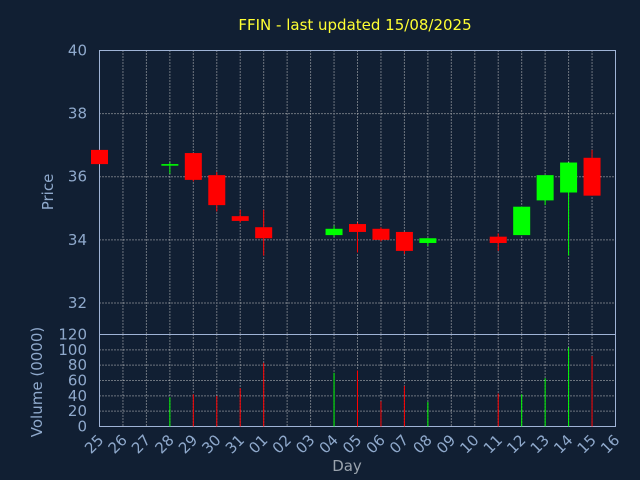 The height and width of the screenshot is (480, 640). Describe the element at coordinates (540, 444) in the screenshot. I see `x-tick-label: 13` at that location.